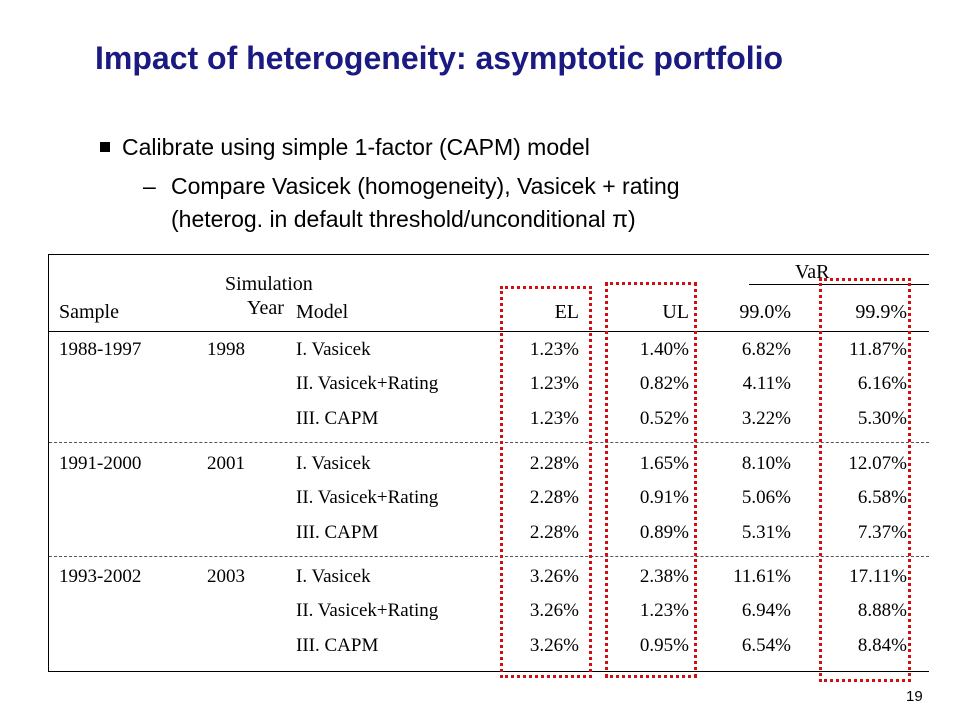  I want to click on simulation-year-cell: 2003, so click(226, 576).